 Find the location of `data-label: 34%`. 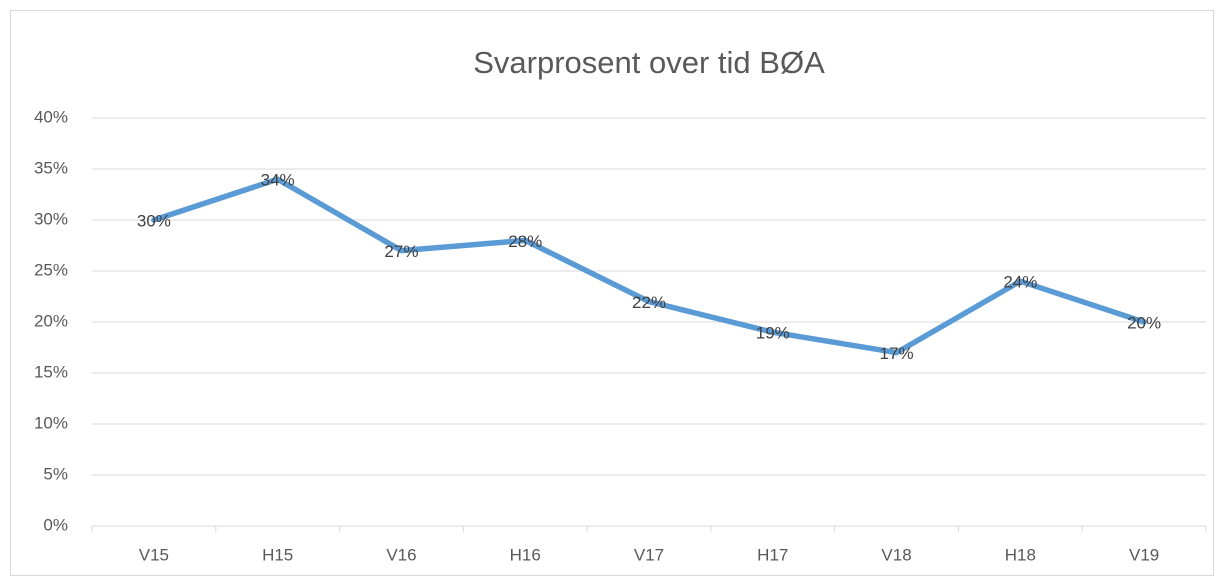

data-label: 34% is located at coordinates (278, 180).